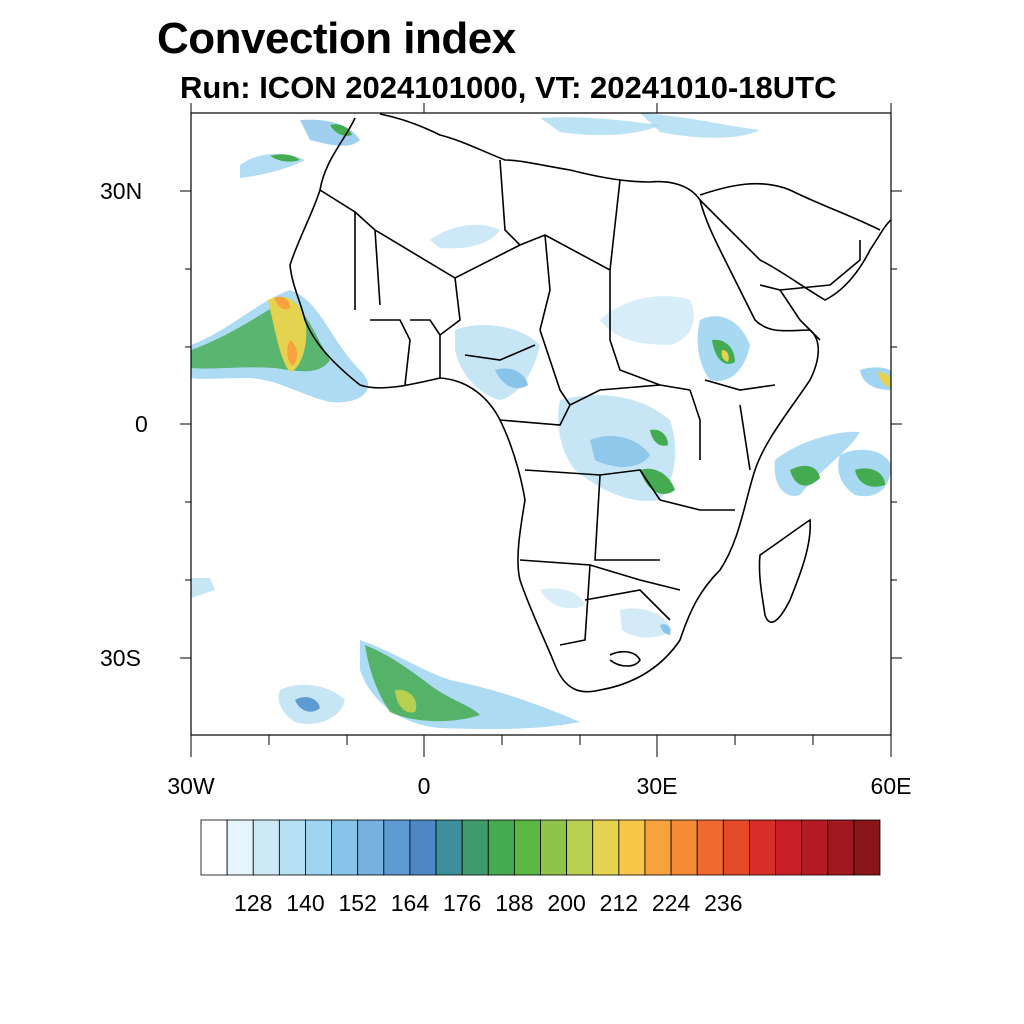 The width and height of the screenshot is (1024, 1024). Describe the element at coordinates (121, 191) in the screenshot. I see `lat-label-30n: 30N` at that location.